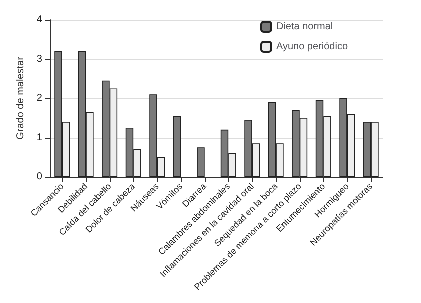  What do you see at coordinates (39, 59) in the screenshot?
I see `y-tick-label: 3` at bounding box center [39, 59].